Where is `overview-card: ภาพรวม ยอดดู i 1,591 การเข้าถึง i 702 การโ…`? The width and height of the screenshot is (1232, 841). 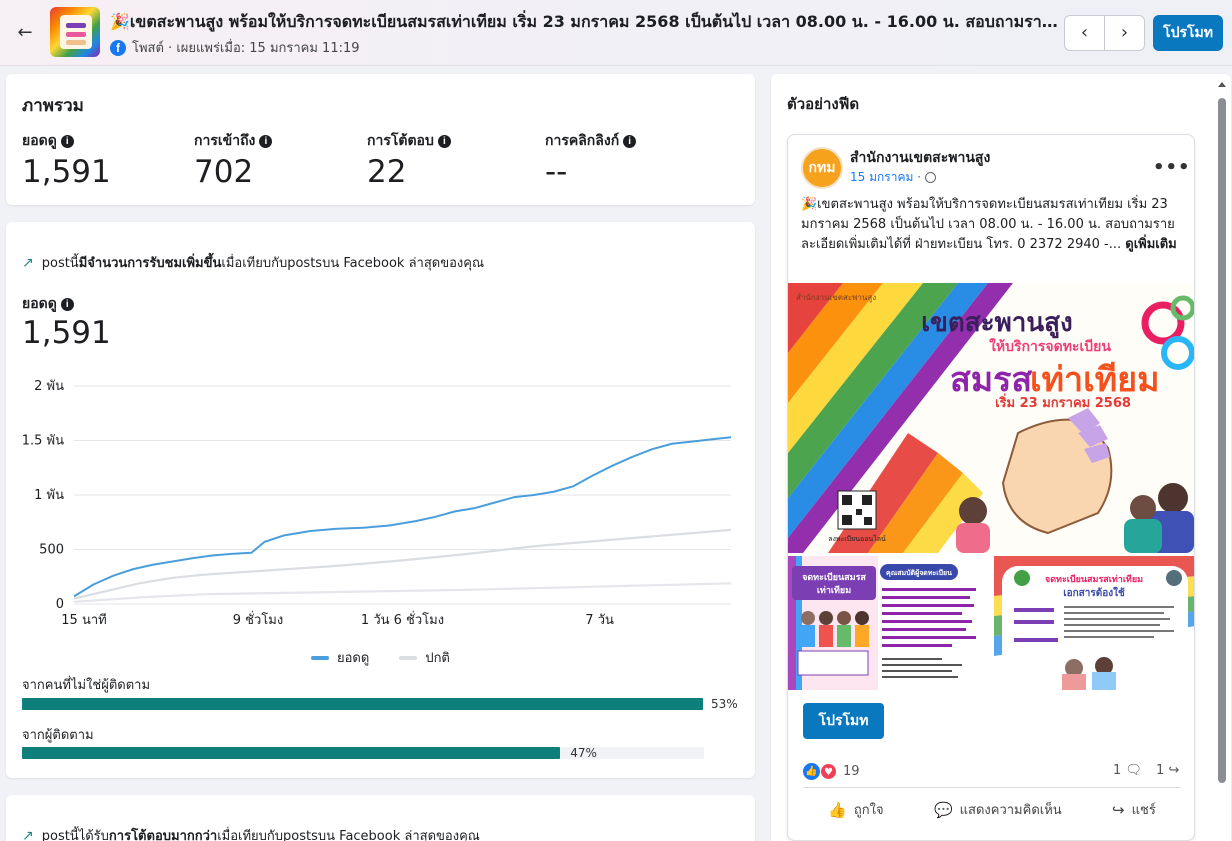
overview-card: ภาพรวม ยอดดู i 1,591 การเข้าถึง i 702 การโ… is located at coordinates (380, 139).